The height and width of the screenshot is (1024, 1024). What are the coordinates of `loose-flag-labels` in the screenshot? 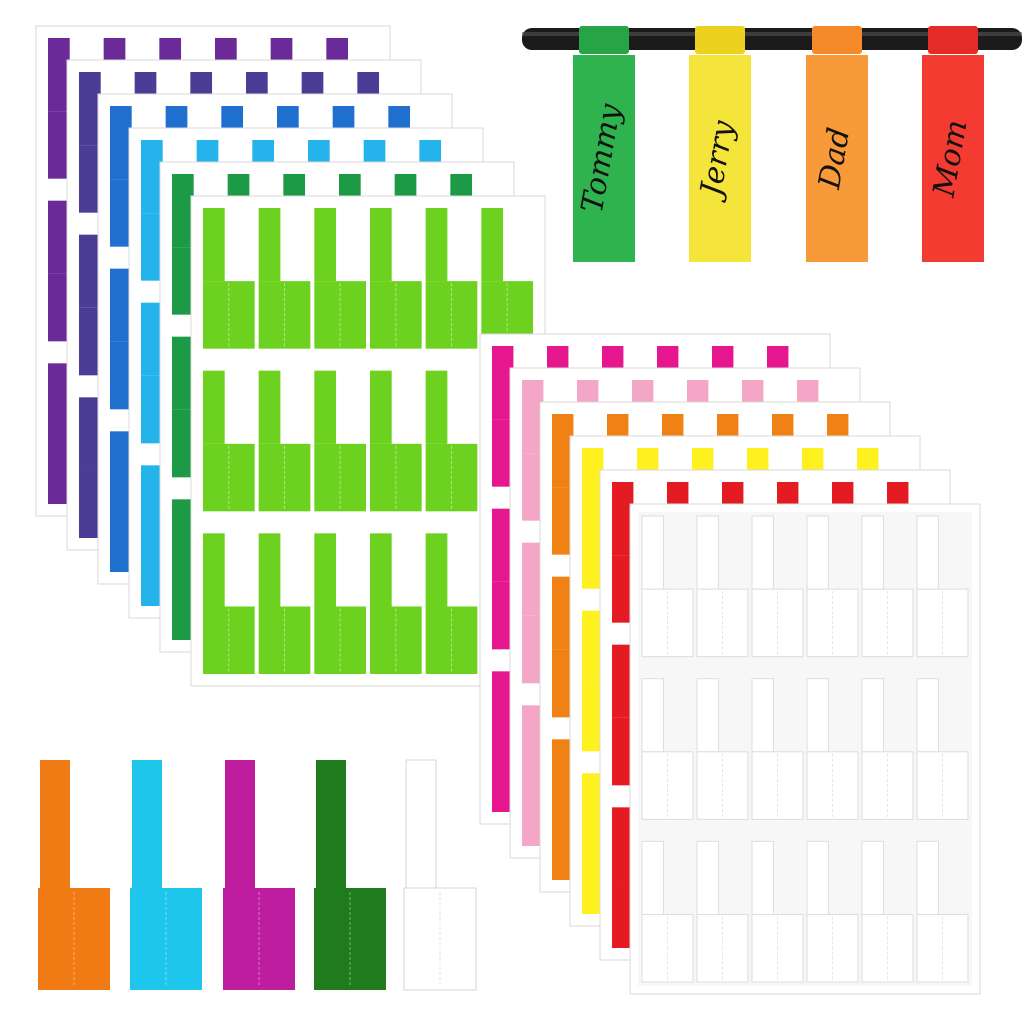 It's located at (257, 875).